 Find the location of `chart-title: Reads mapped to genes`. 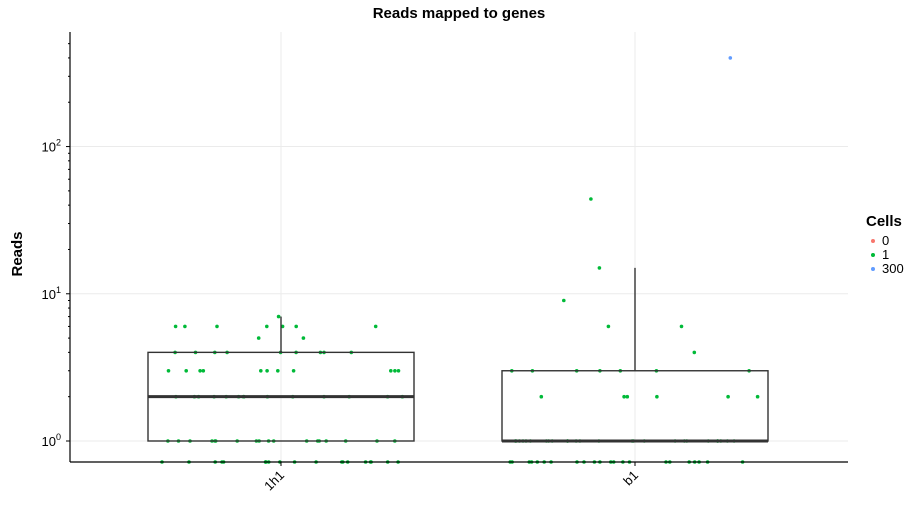

chart-title: Reads mapped to genes is located at coordinates (459, 13).